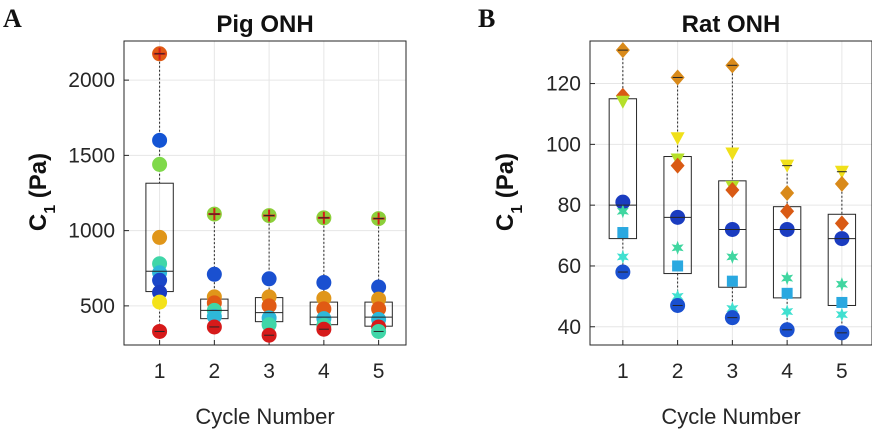 Image resolution: width=872 pixels, height=434 pixels. Describe the element at coordinates (91, 80) in the screenshot. I see `y-tick-label: 2000` at that location.